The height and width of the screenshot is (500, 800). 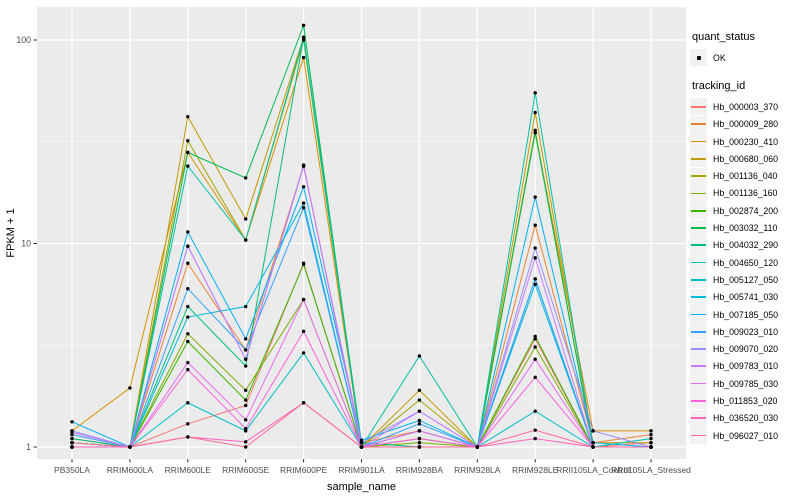 I want to click on x-tick-label: RRIM600SE, so click(x=246, y=470).